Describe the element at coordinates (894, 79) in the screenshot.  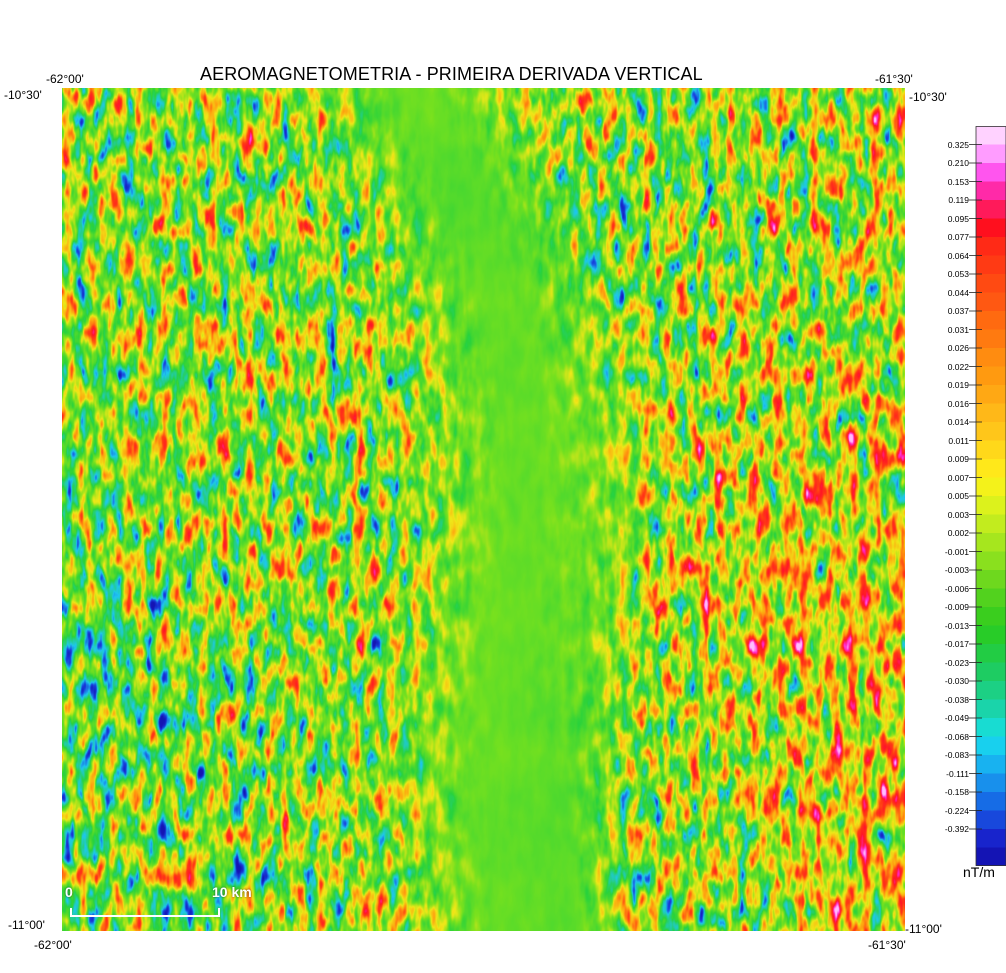
I see `top-right-longitude: -61°30'` at that location.